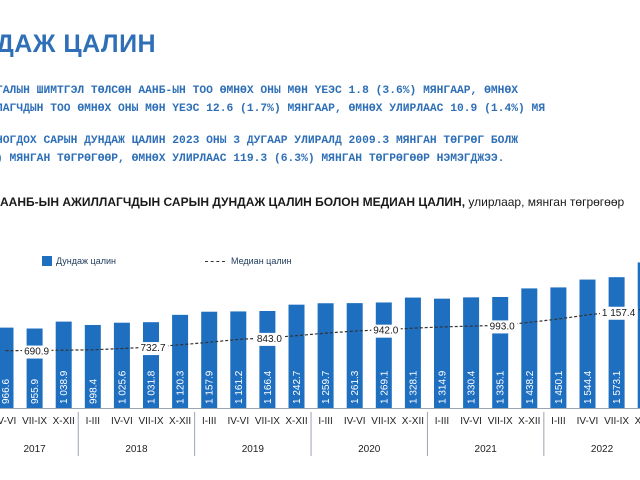 This screenshot has height=480, width=640. I want to click on legend-item-line: Медиан цалин, so click(248, 261).